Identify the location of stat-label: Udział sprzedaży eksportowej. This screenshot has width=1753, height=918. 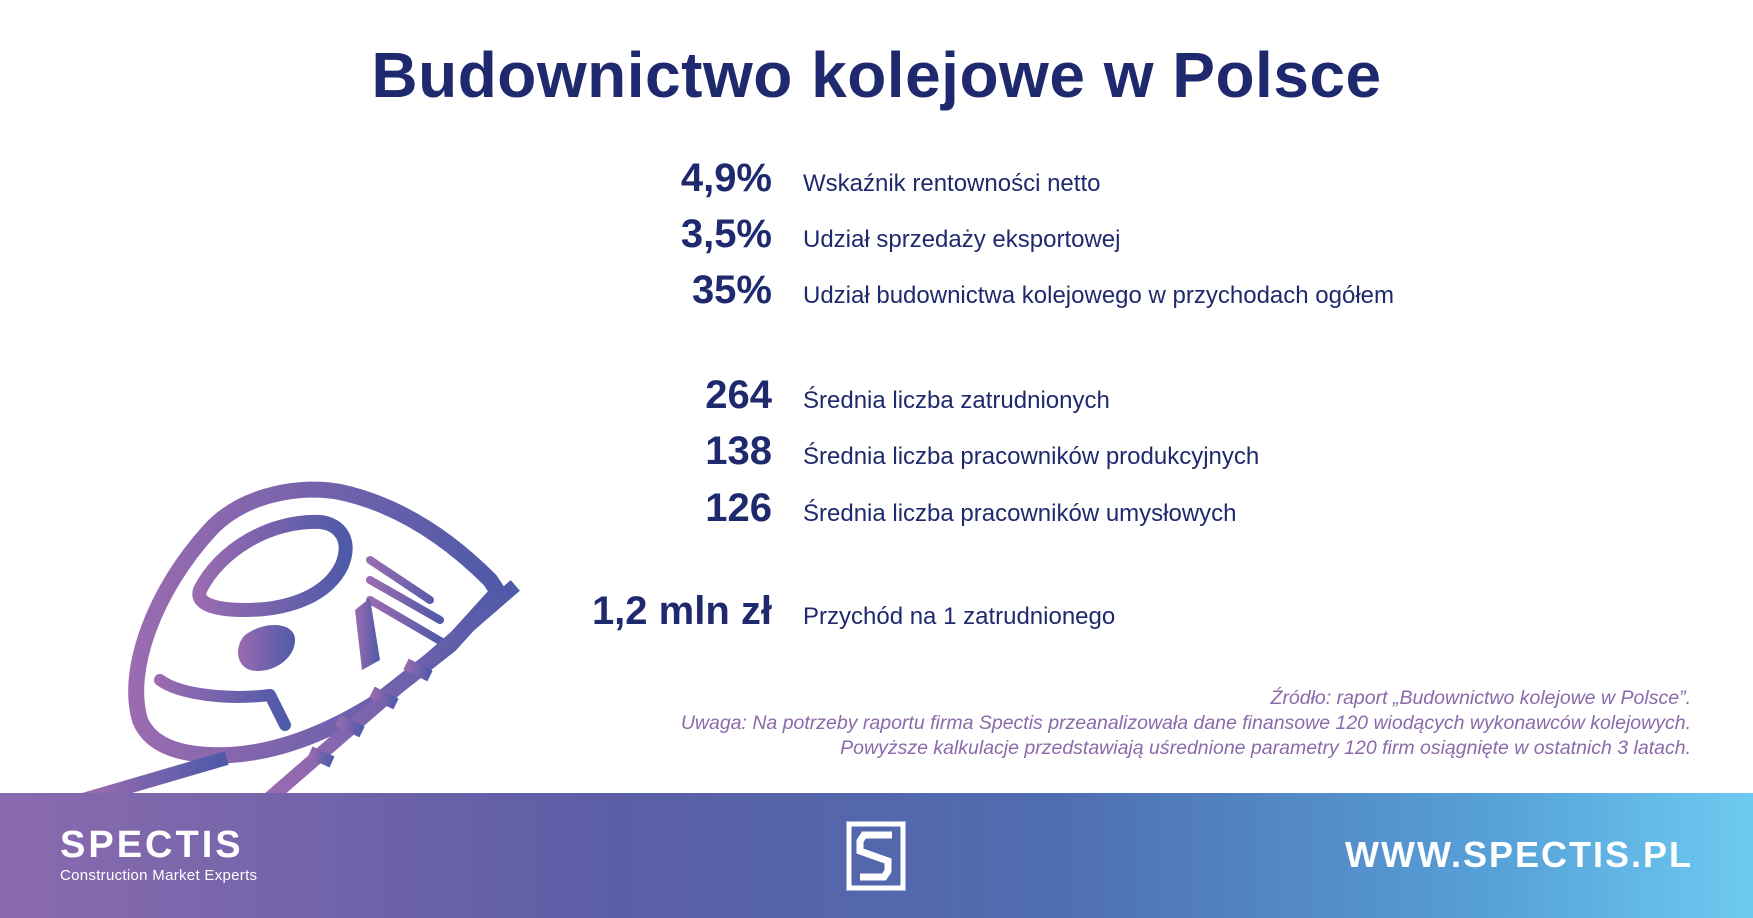
(962, 239).